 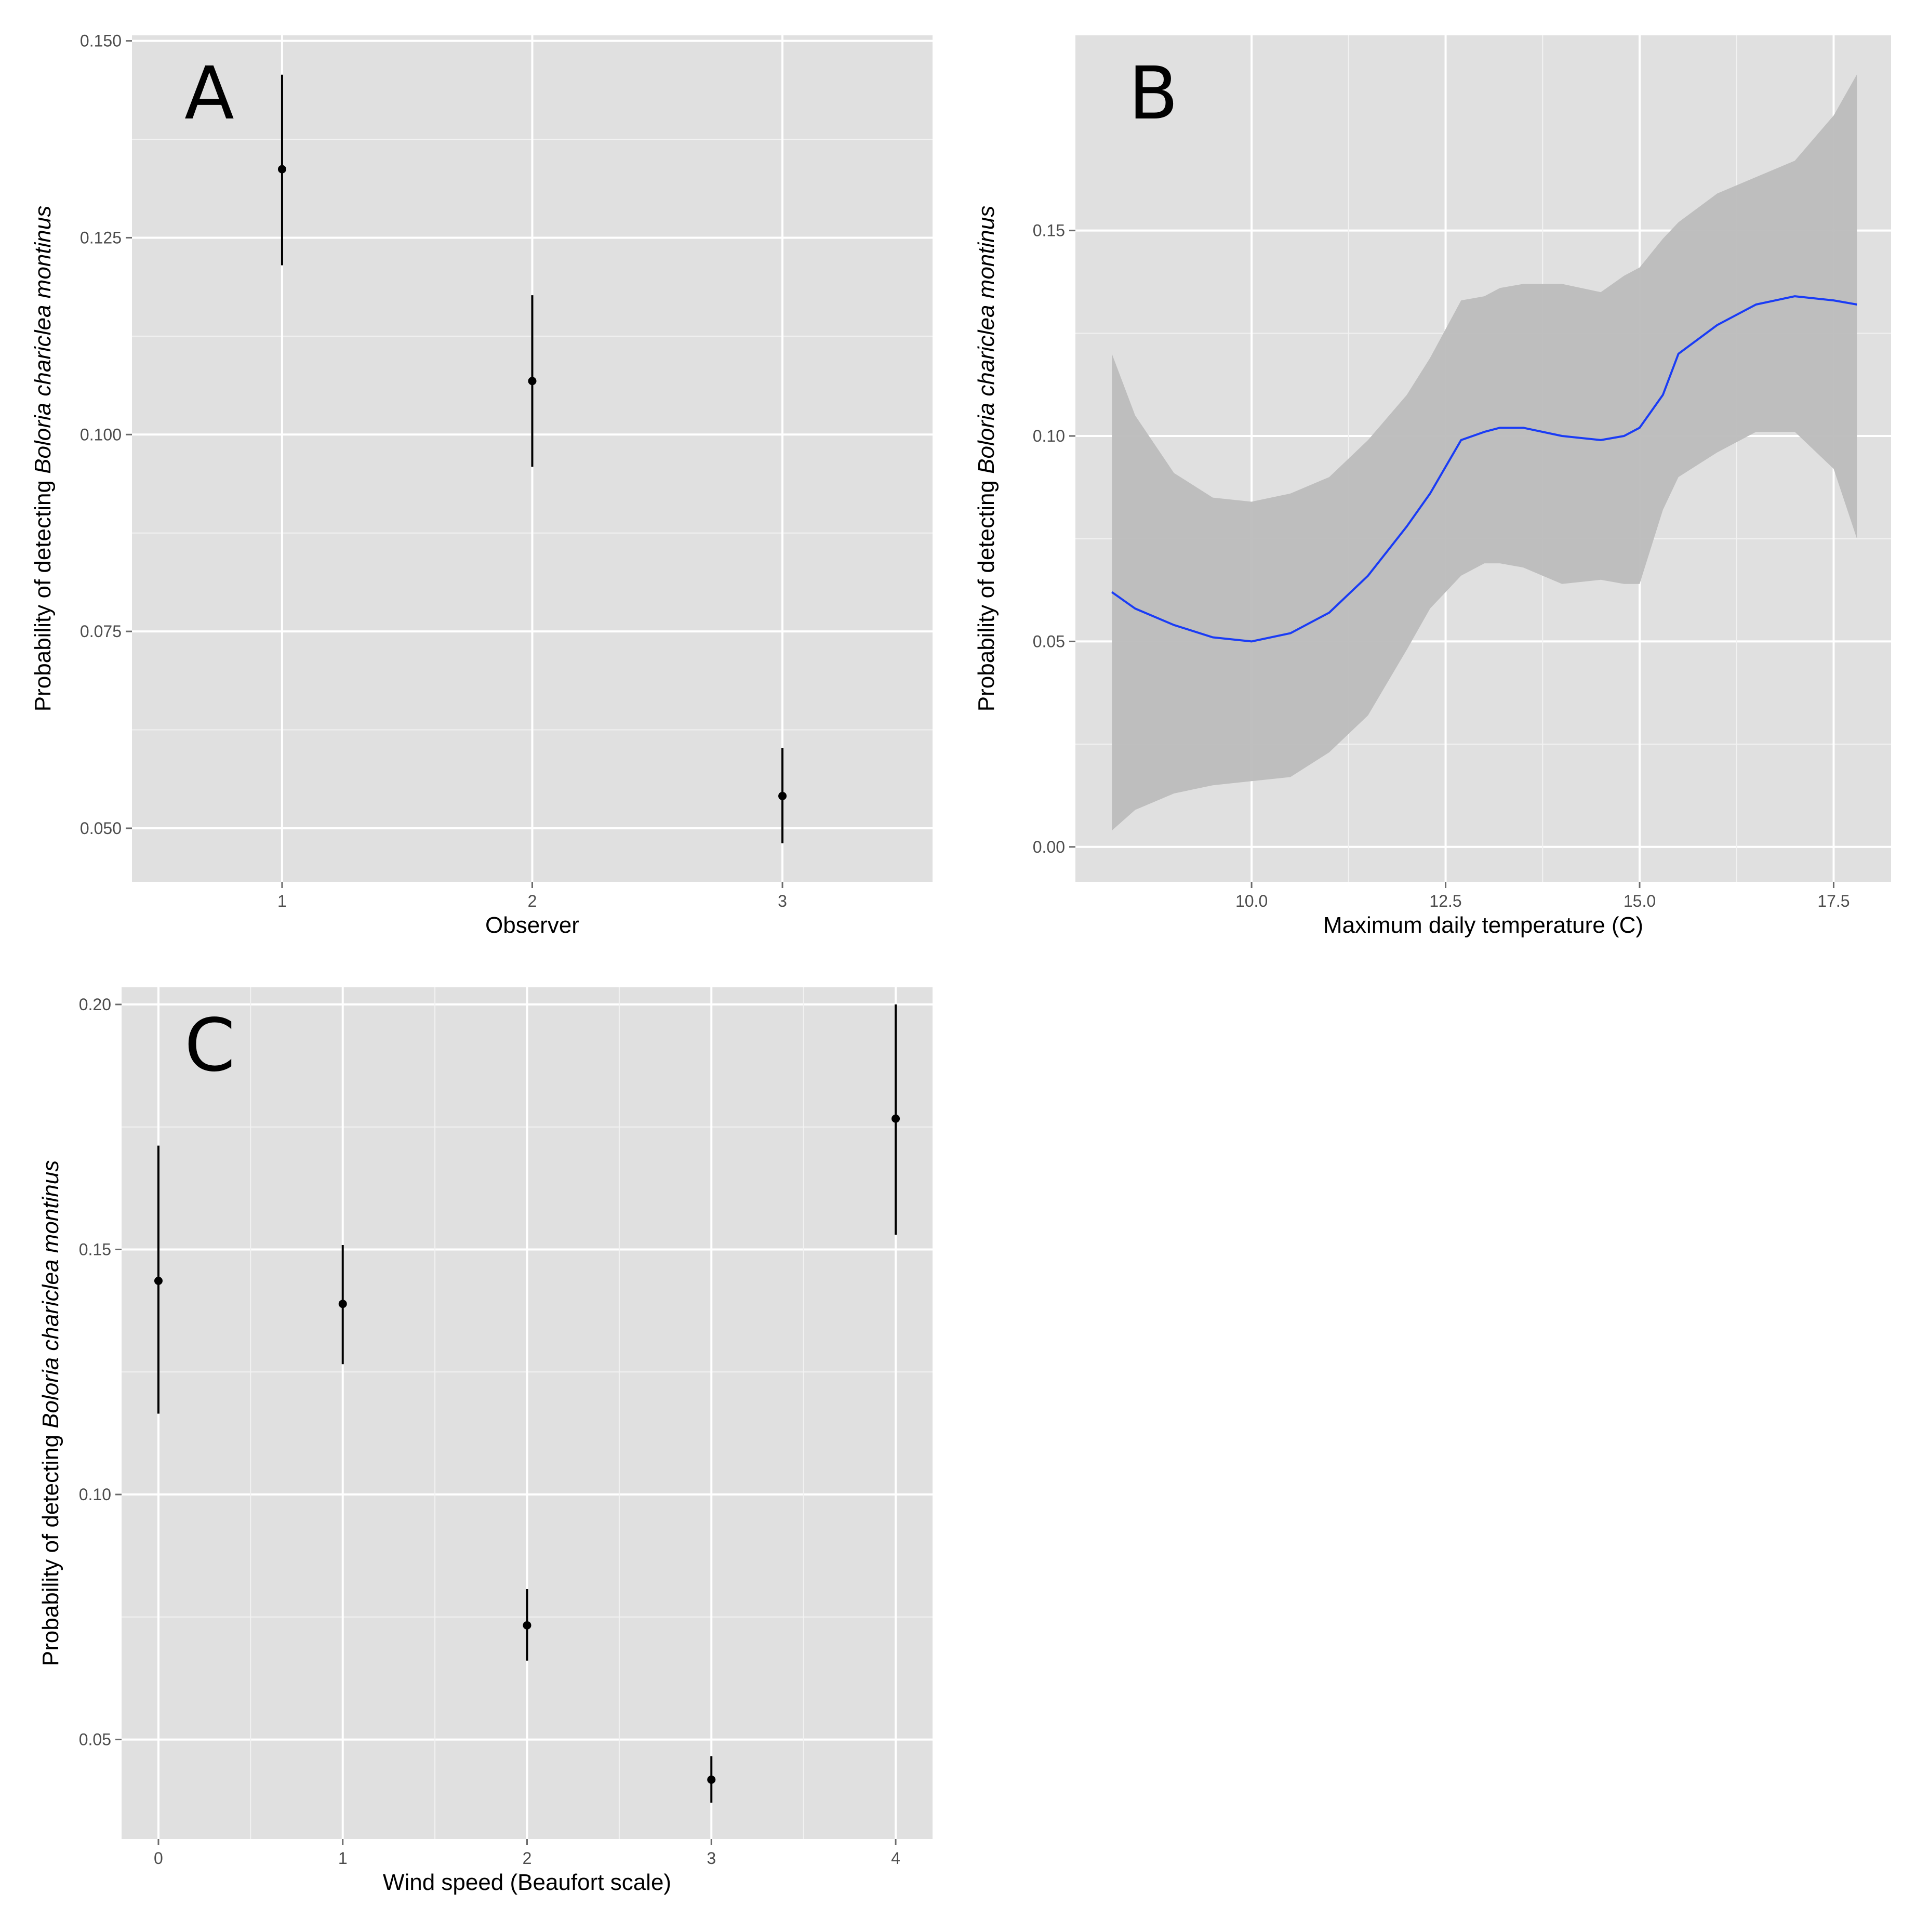 I want to click on panel-c-x-axis-title: Wind speed (Beaufort scale), so click(x=527, y=1882).